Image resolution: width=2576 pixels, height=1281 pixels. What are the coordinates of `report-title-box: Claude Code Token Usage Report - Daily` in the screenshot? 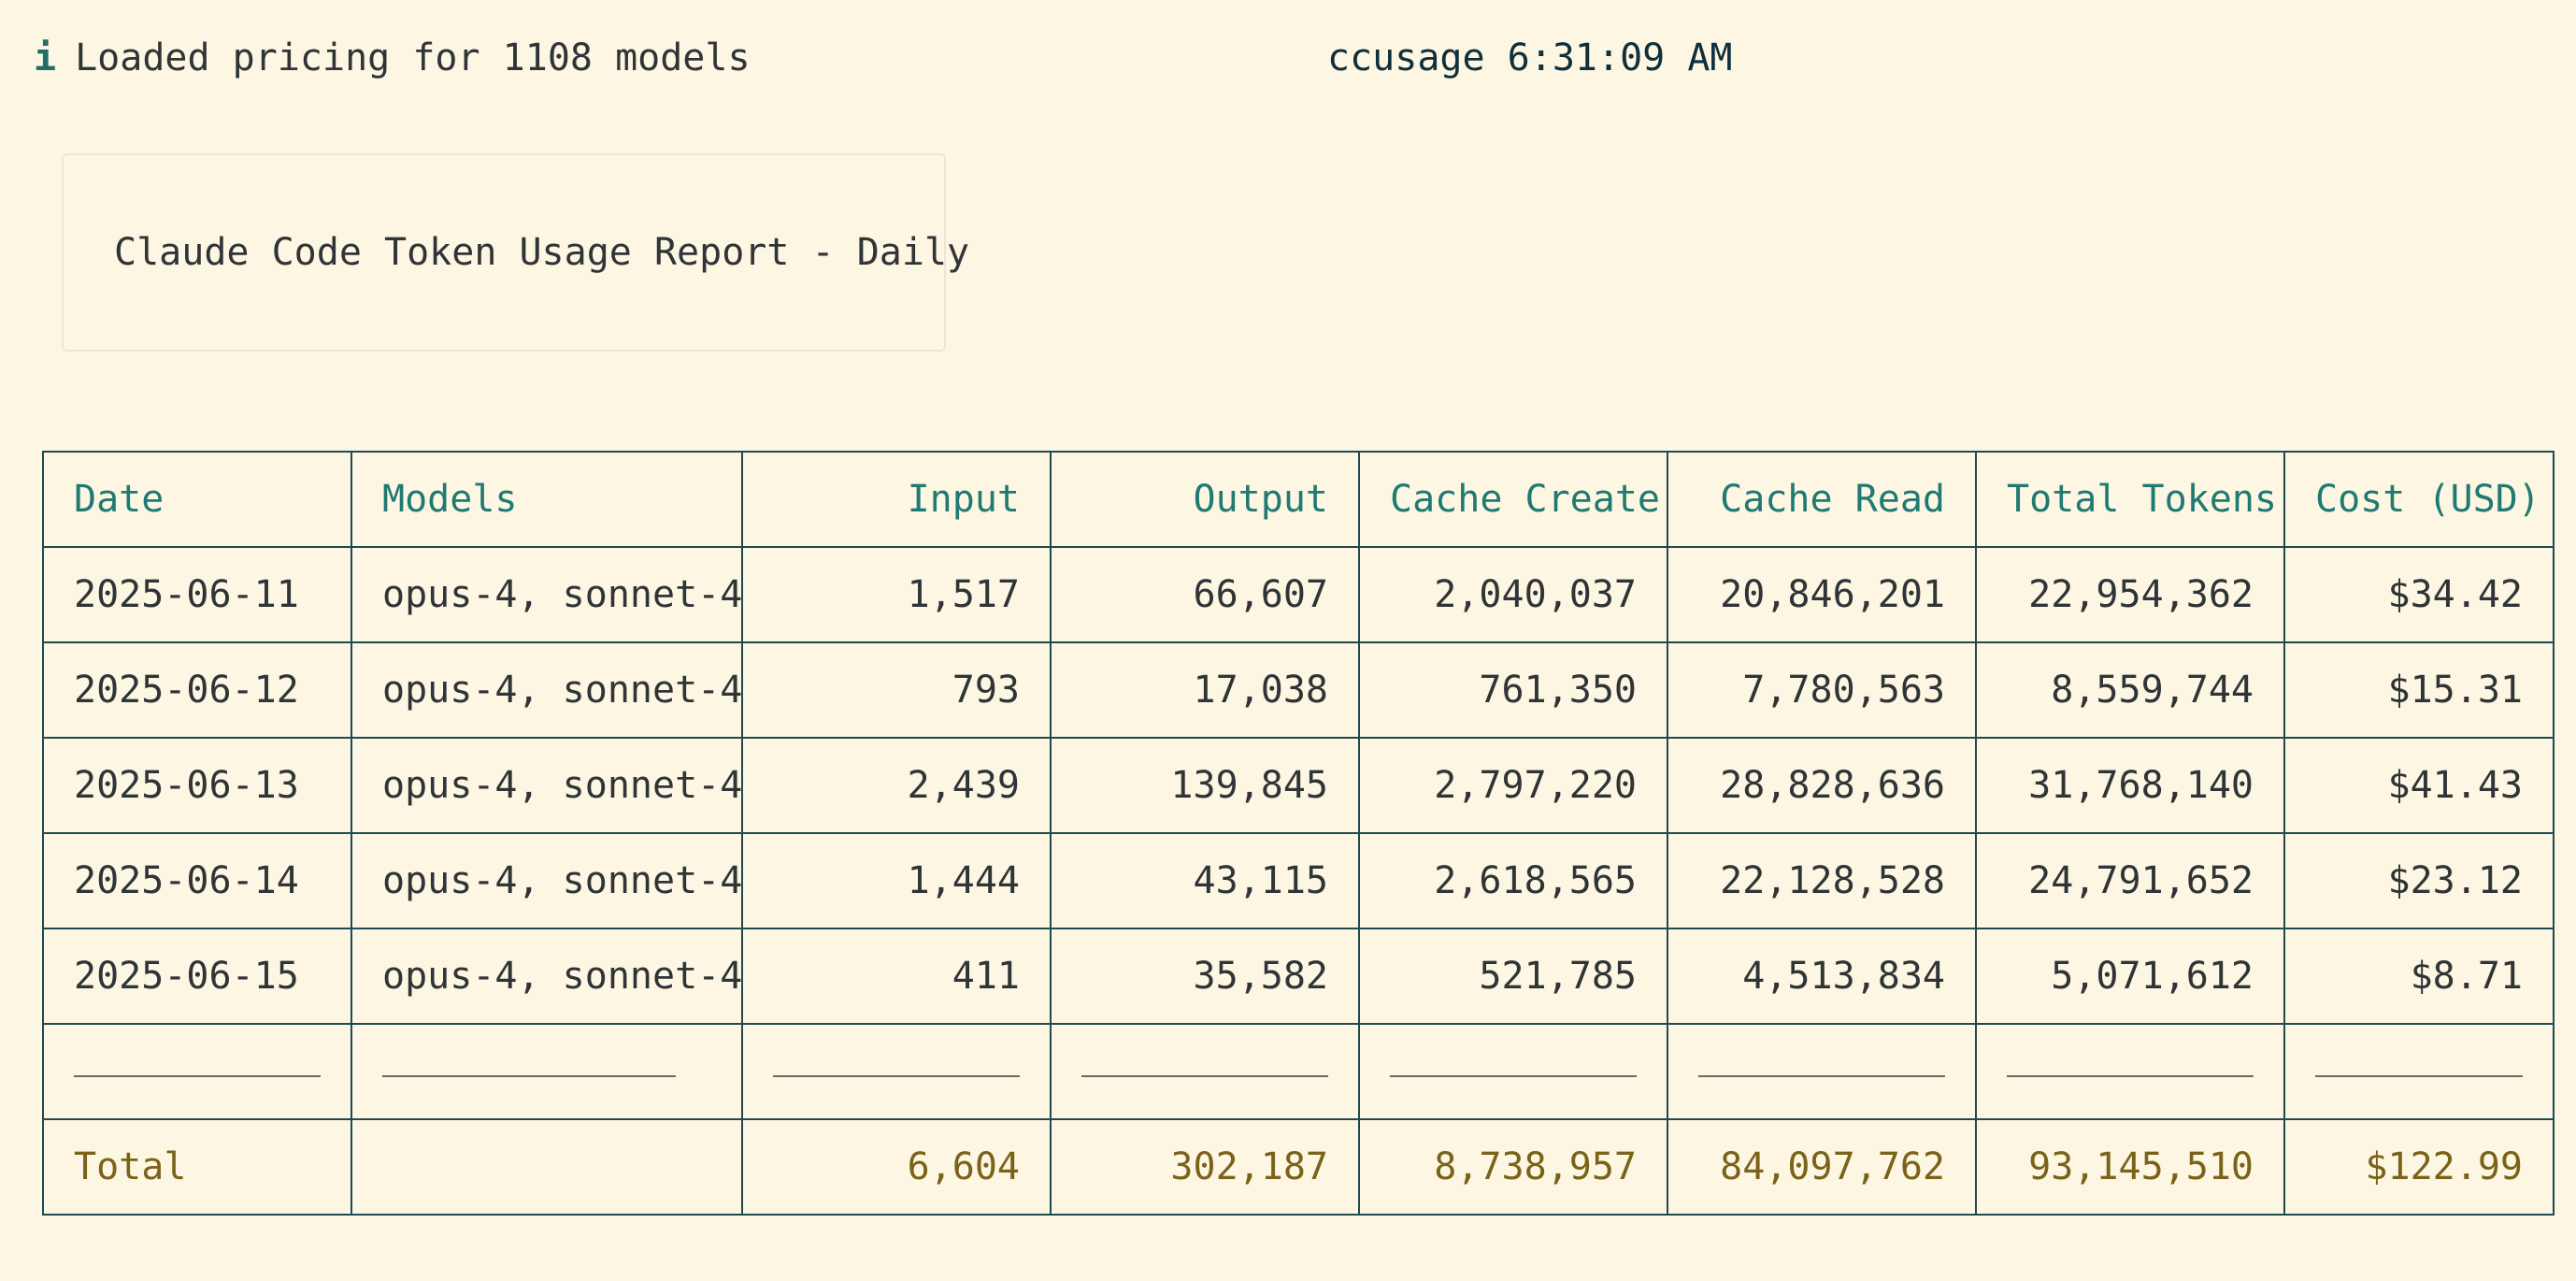 It's located at (515, 252).